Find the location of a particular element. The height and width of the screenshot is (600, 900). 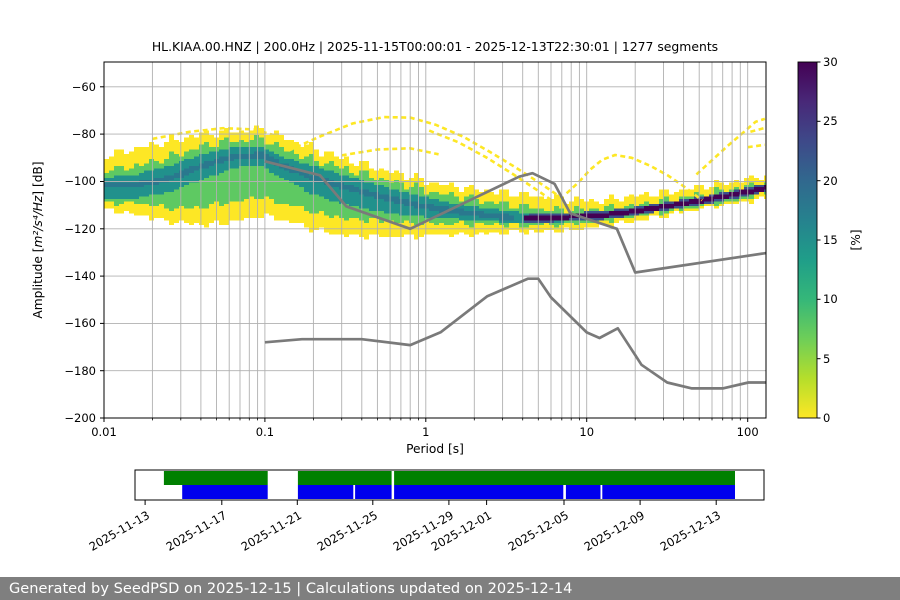

colorbar-tick-label: 25 is located at coordinates (830, 121).